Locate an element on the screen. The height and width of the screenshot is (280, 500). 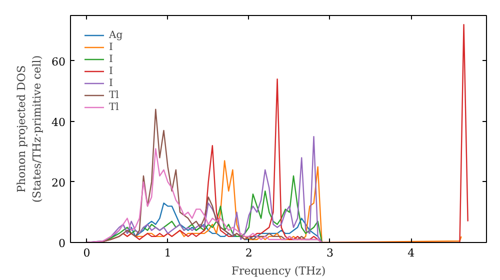
y-tick-label: 20 is located at coordinates (59, 183).